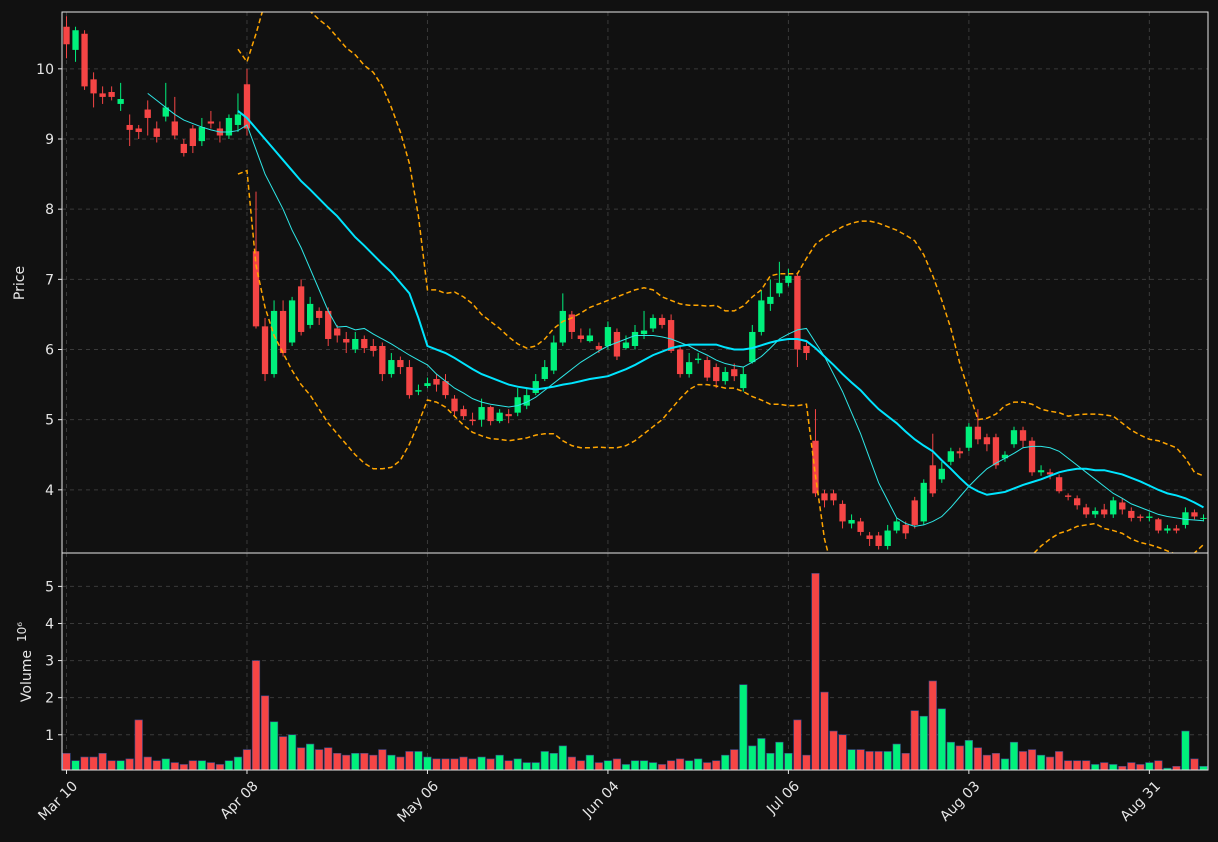  I want to click on y-tick-label: 3, so click(49, 662).